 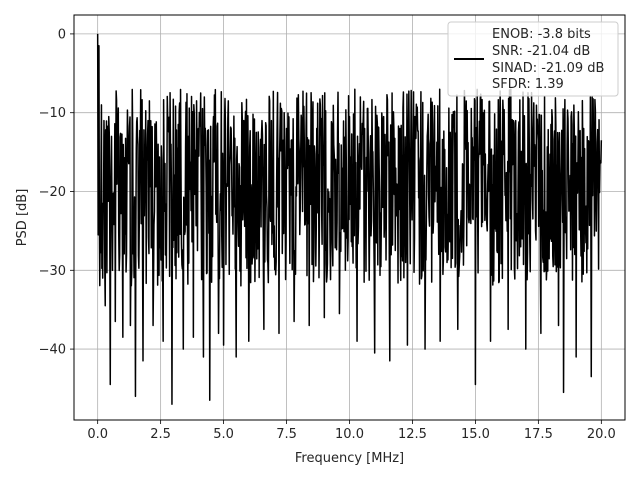 I want to click on y-tick-label: −20, so click(x=52, y=192).